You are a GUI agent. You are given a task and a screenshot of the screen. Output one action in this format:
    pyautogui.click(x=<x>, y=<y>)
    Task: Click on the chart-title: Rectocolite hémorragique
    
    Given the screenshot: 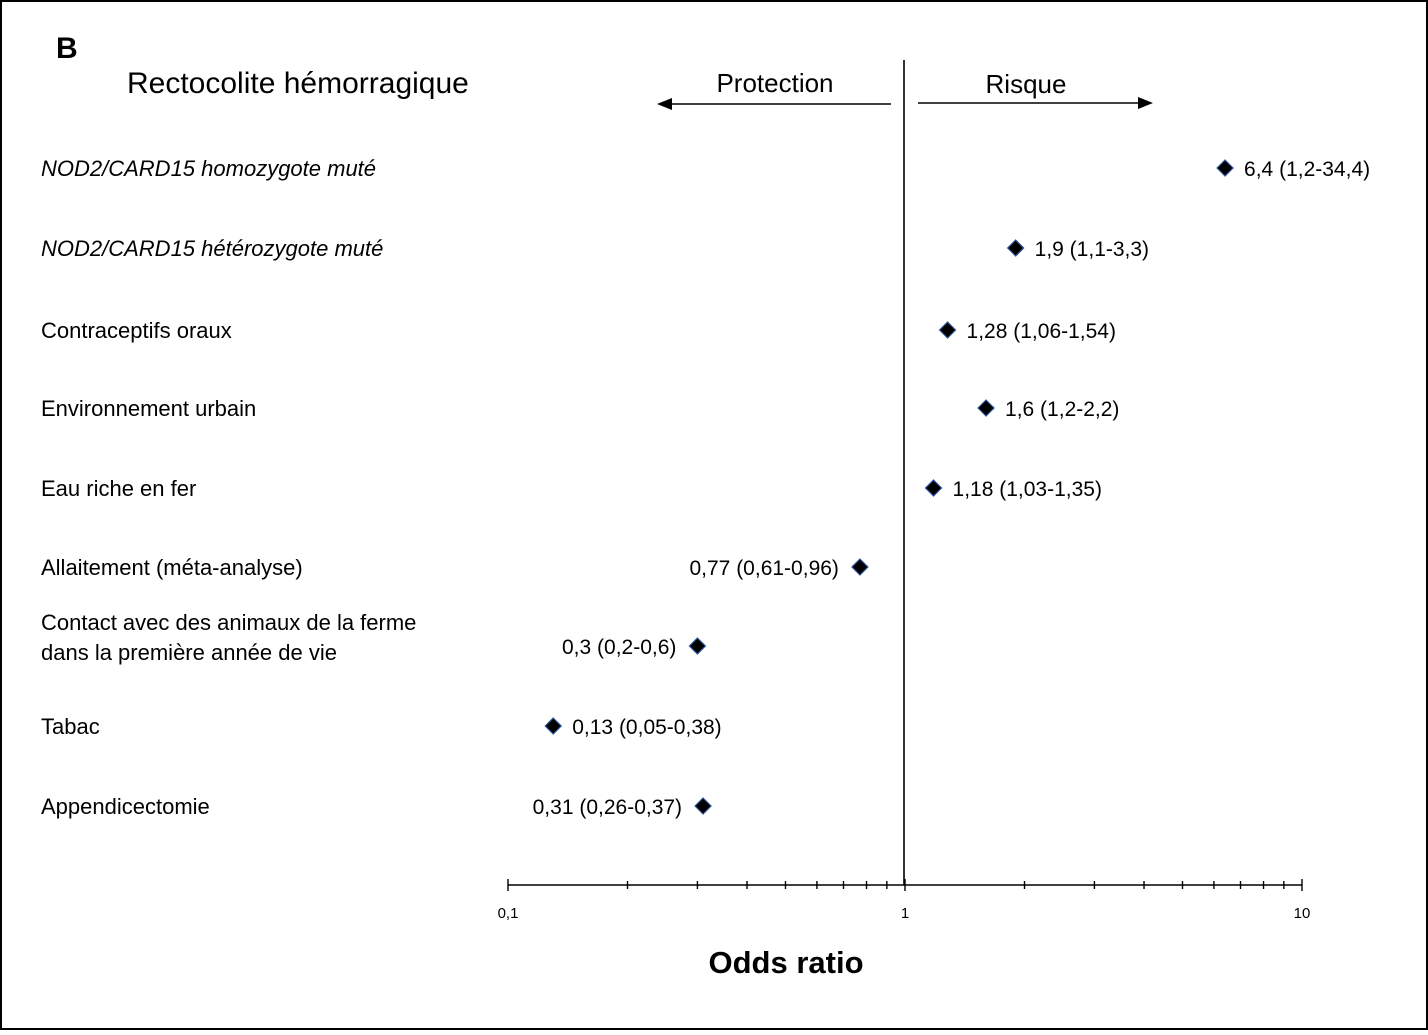 What is the action you would take?
    pyautogui.click(x=298, y=83)
    